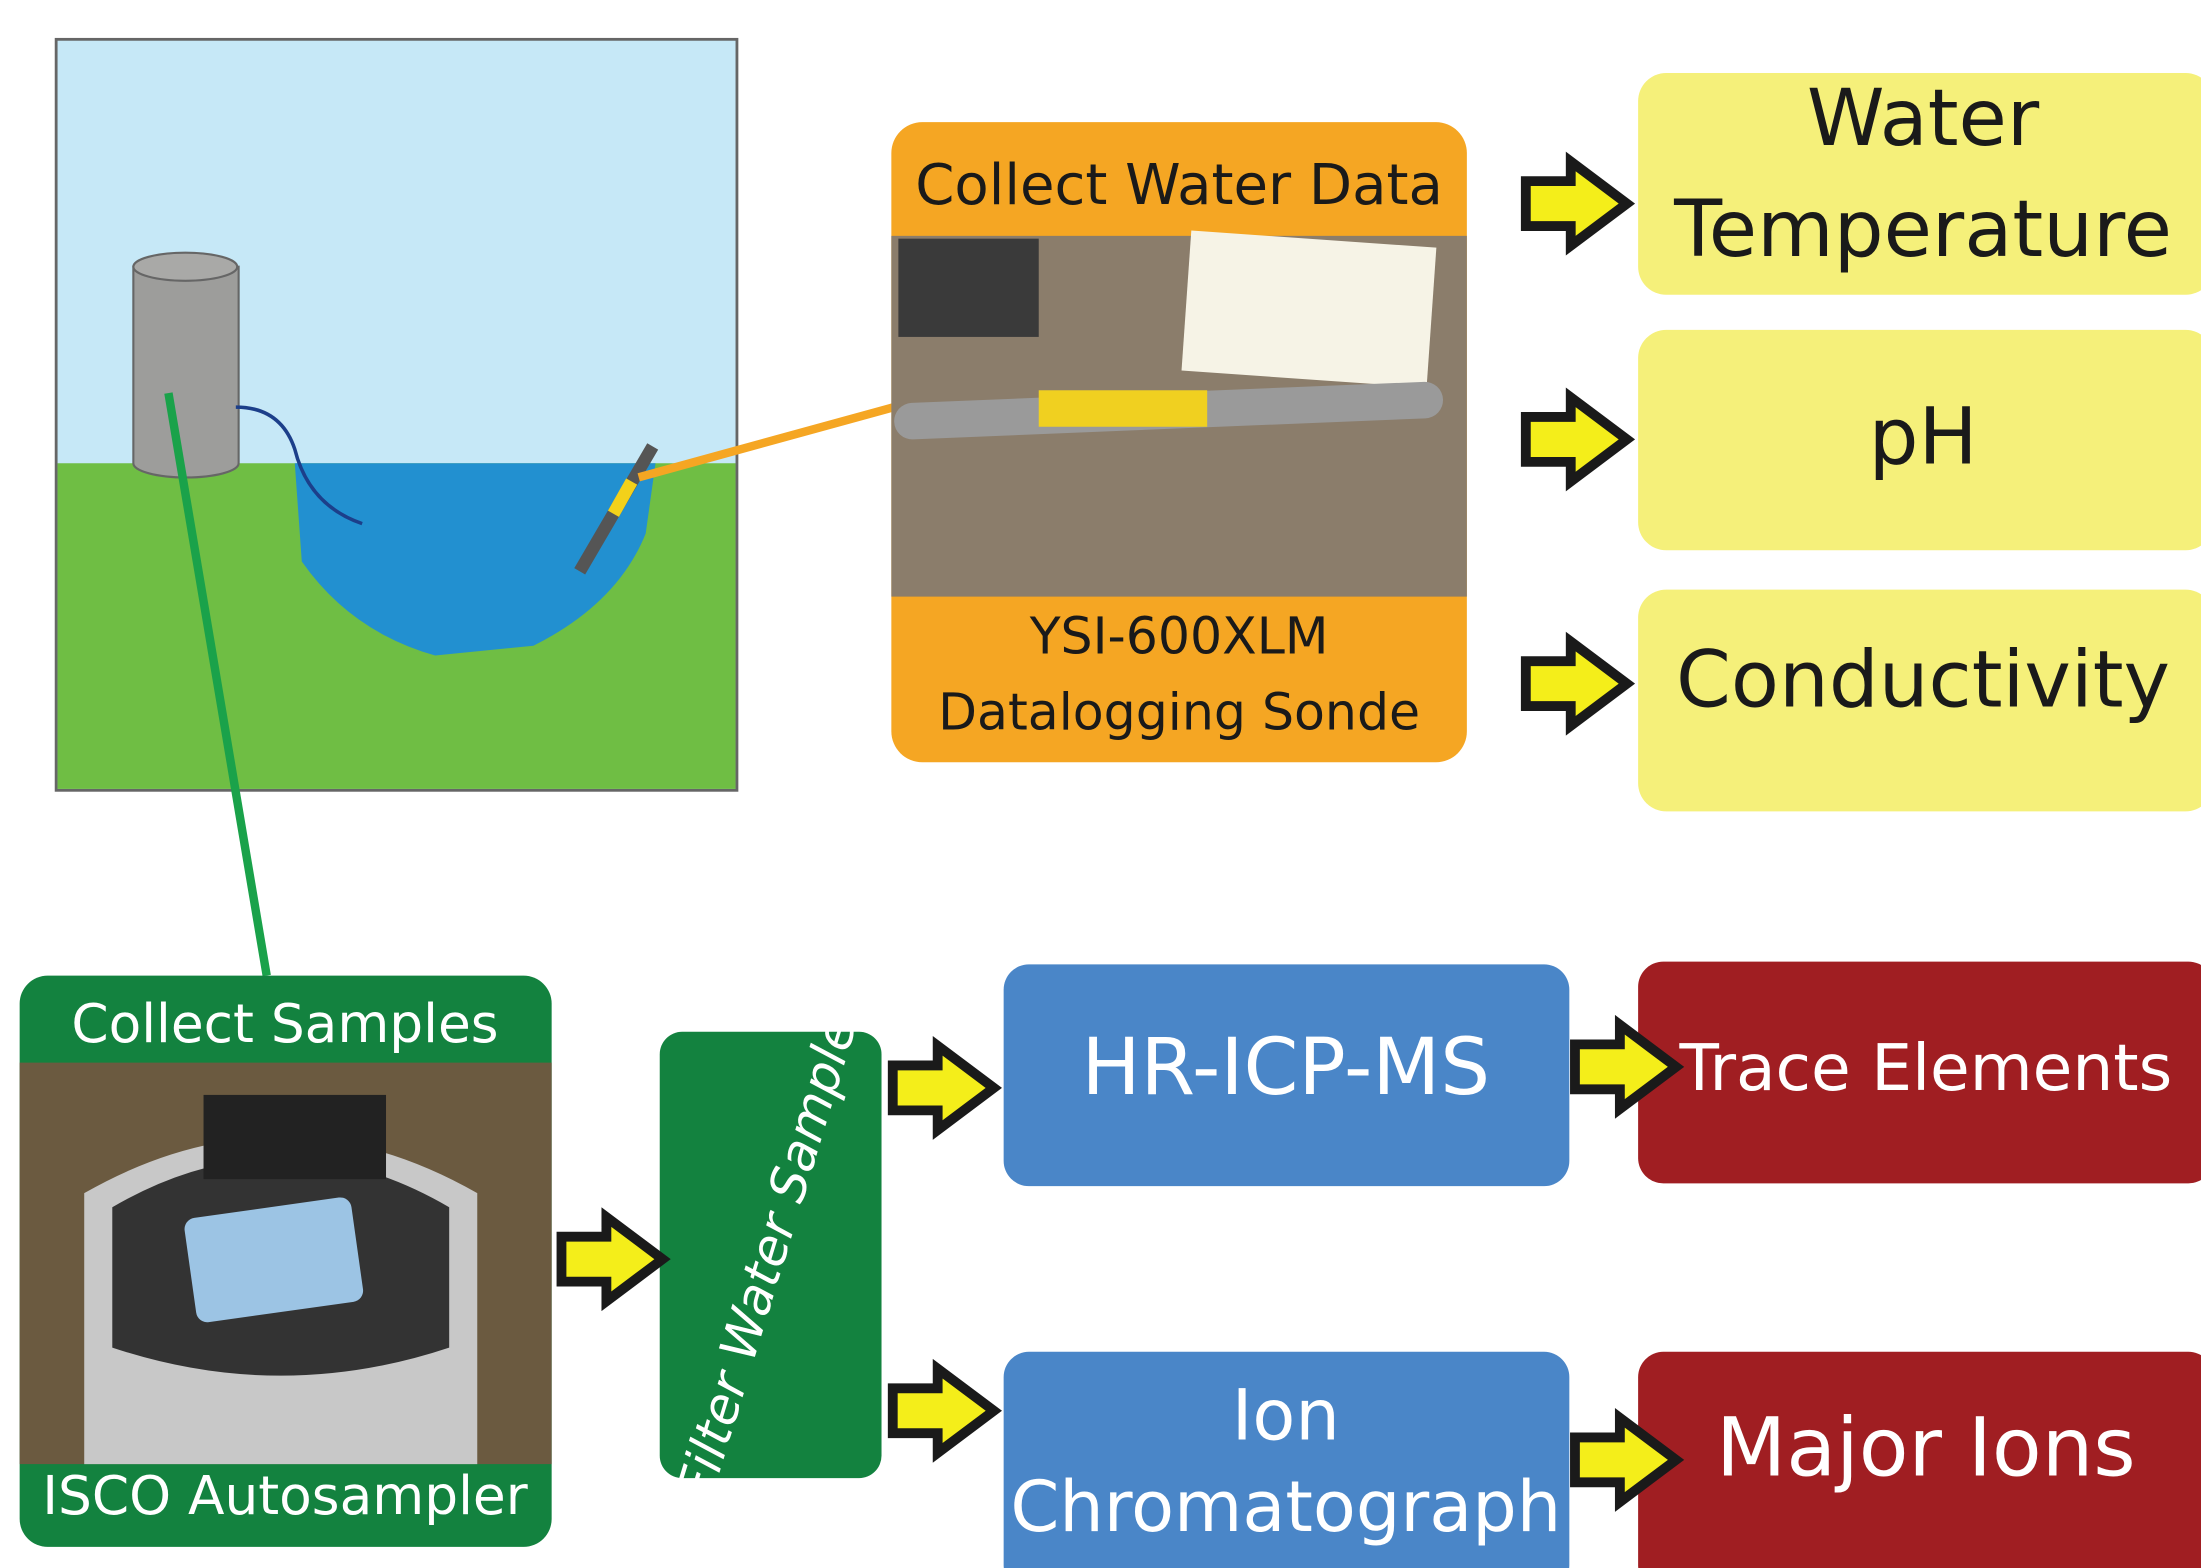 The width and height of the screenshot is (2201, 1568). I want to click on measurement-label: pH, so click(1923, 437).